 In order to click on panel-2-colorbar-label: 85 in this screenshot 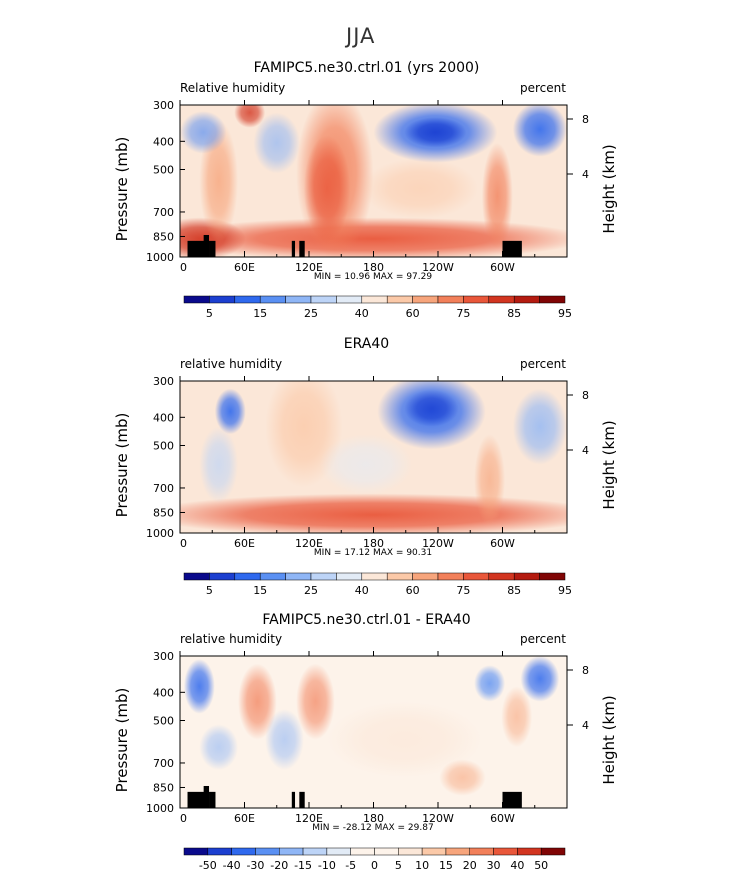, I will do `click(514, 590)`.